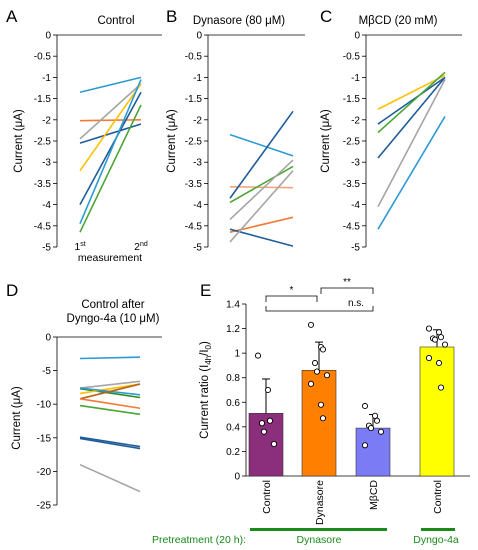 The image size is (478, 550). What do you see at coordinates (205, 352) in the screenshot?
I see `panel-e-ylabel-mid: /I` at bounding box center [205, 352].